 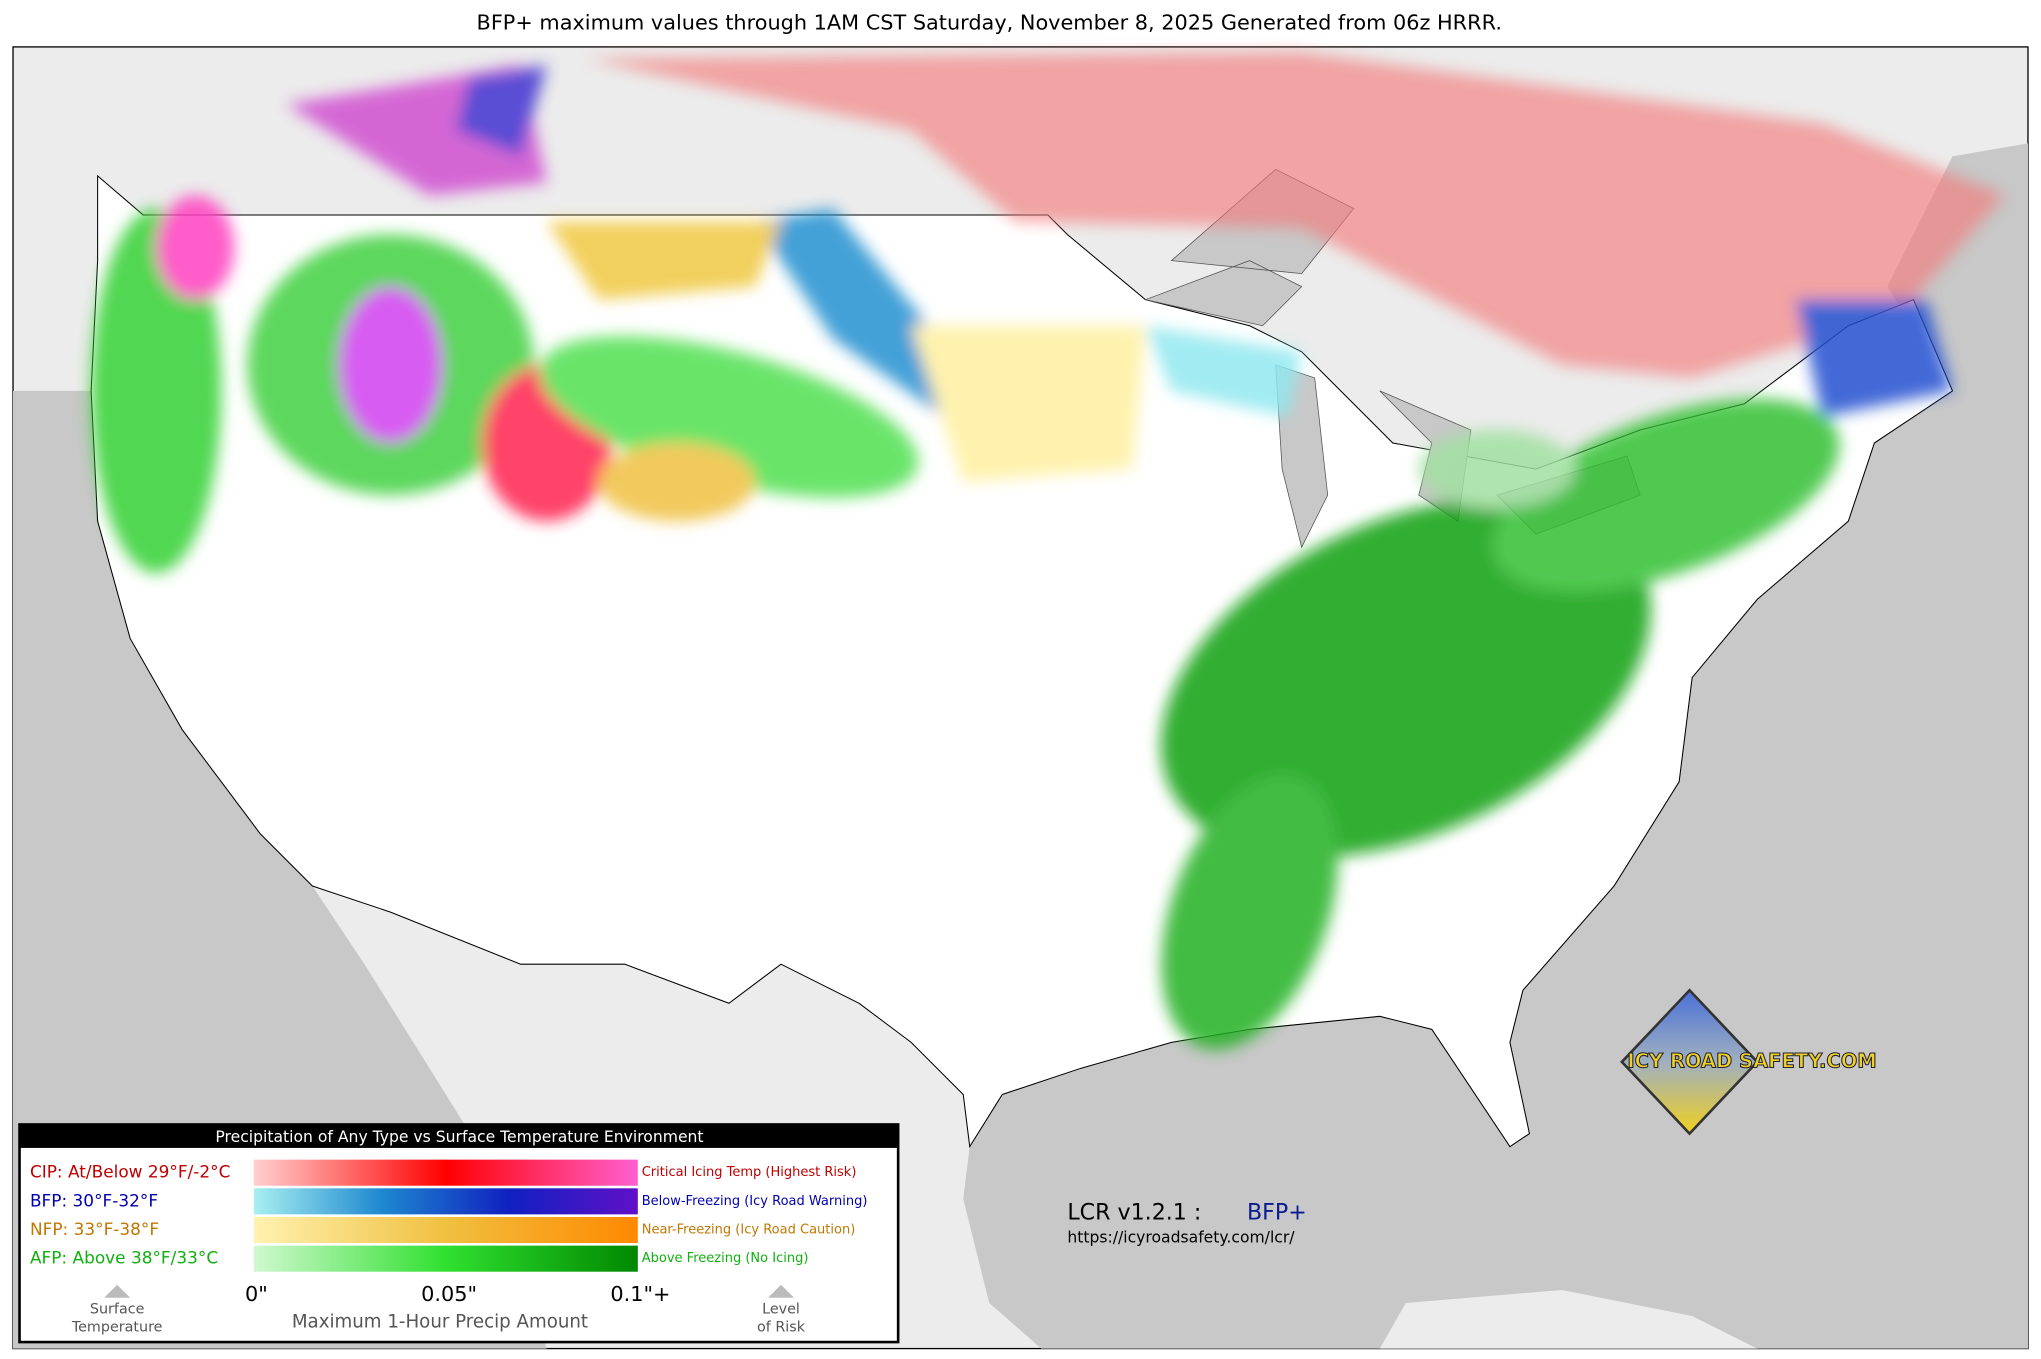 I want to click on right-axis: of Risk, so click(x=781, y=1328).